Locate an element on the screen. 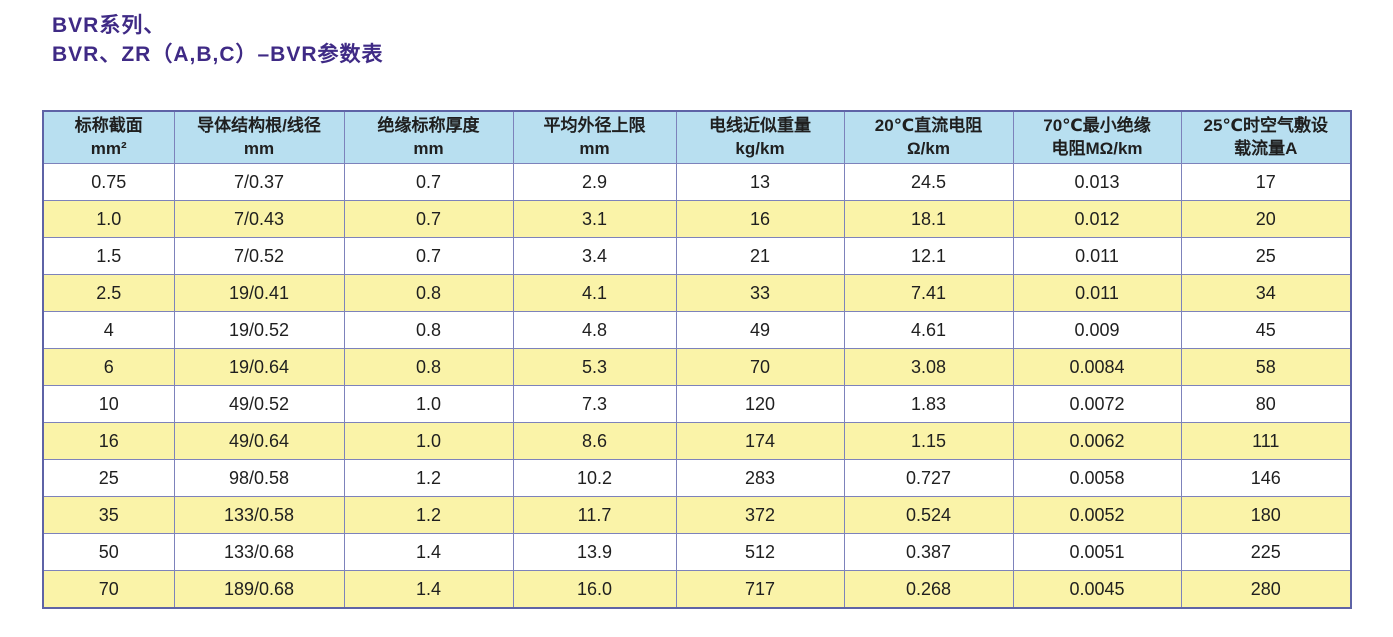 The image size is (1393, 637). col-header-current-capacity-25c: 25℃时空气敷设 载流量A is located at coordinates (1266, 137).